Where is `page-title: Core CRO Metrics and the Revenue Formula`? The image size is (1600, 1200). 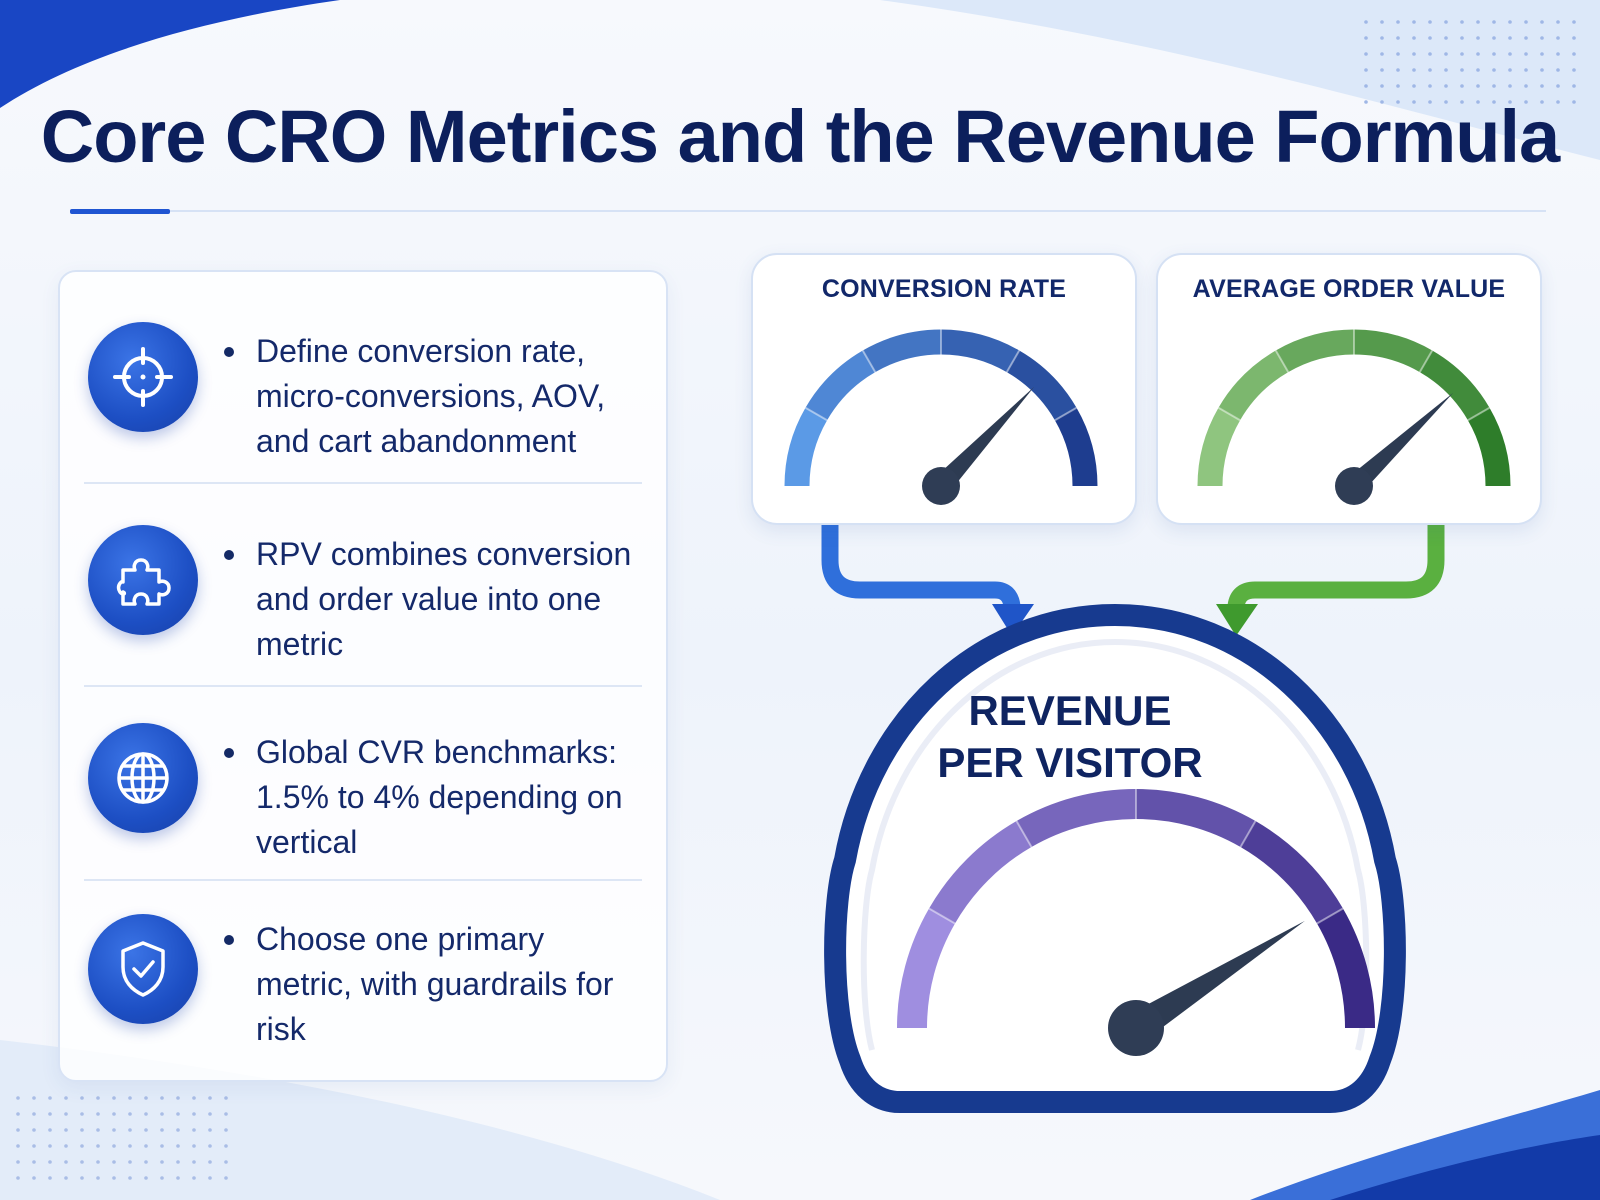
page-title: Core CRO Metrics and the Revenue Formula is located at coordinates (800, 136).